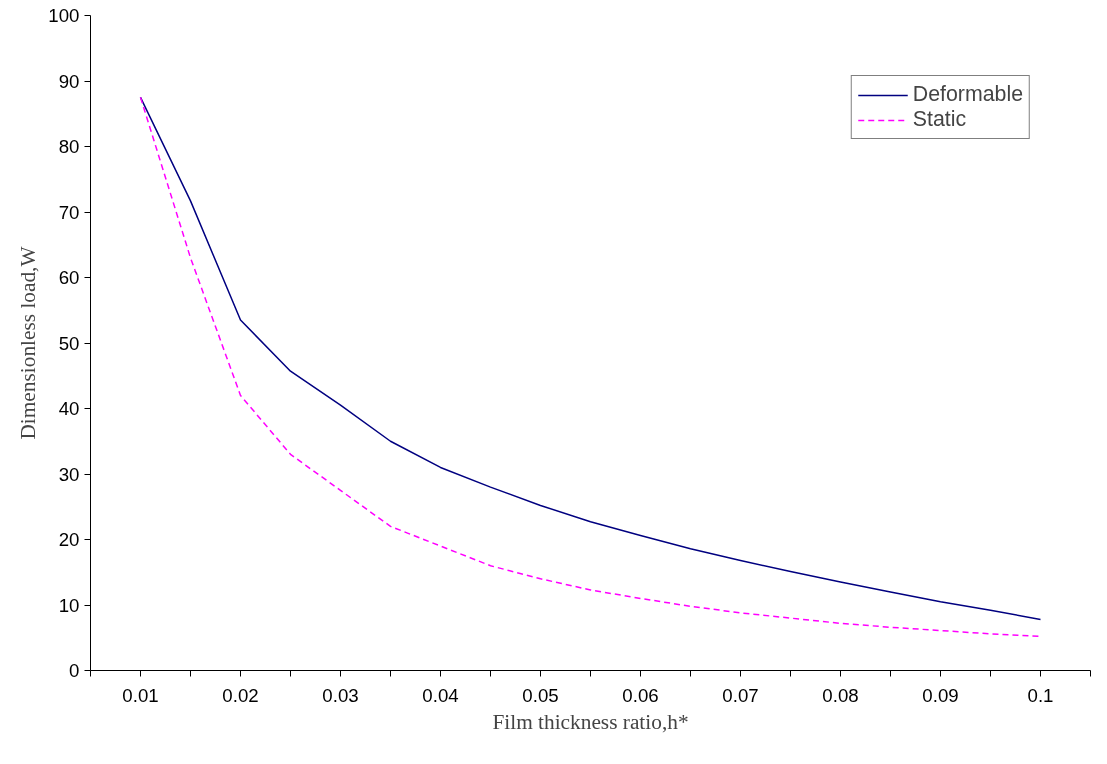 The image size is (1107, 764). Describe the element at coordinates (69, 474) in the screenshot. I see `y-tick-label: 30` at that location.